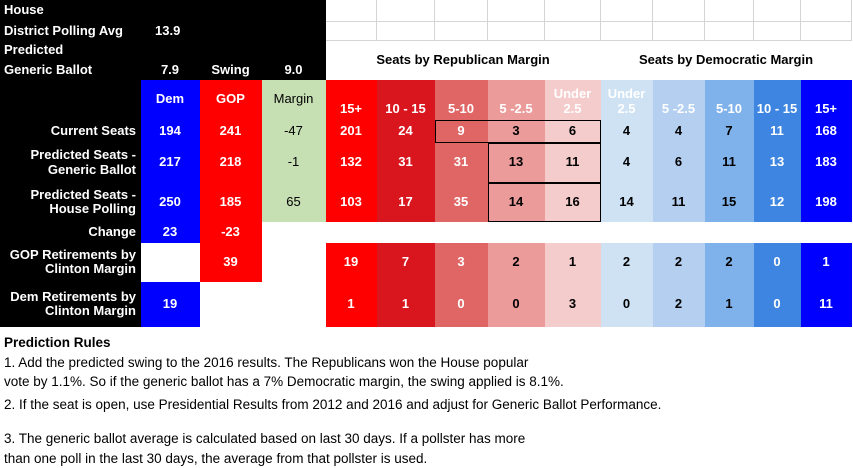 The height and width of the screenshot is (468, 853). Describe the element at coordinates (777, 202) in the screenshot. I see `bucket-value: 12` at that location.